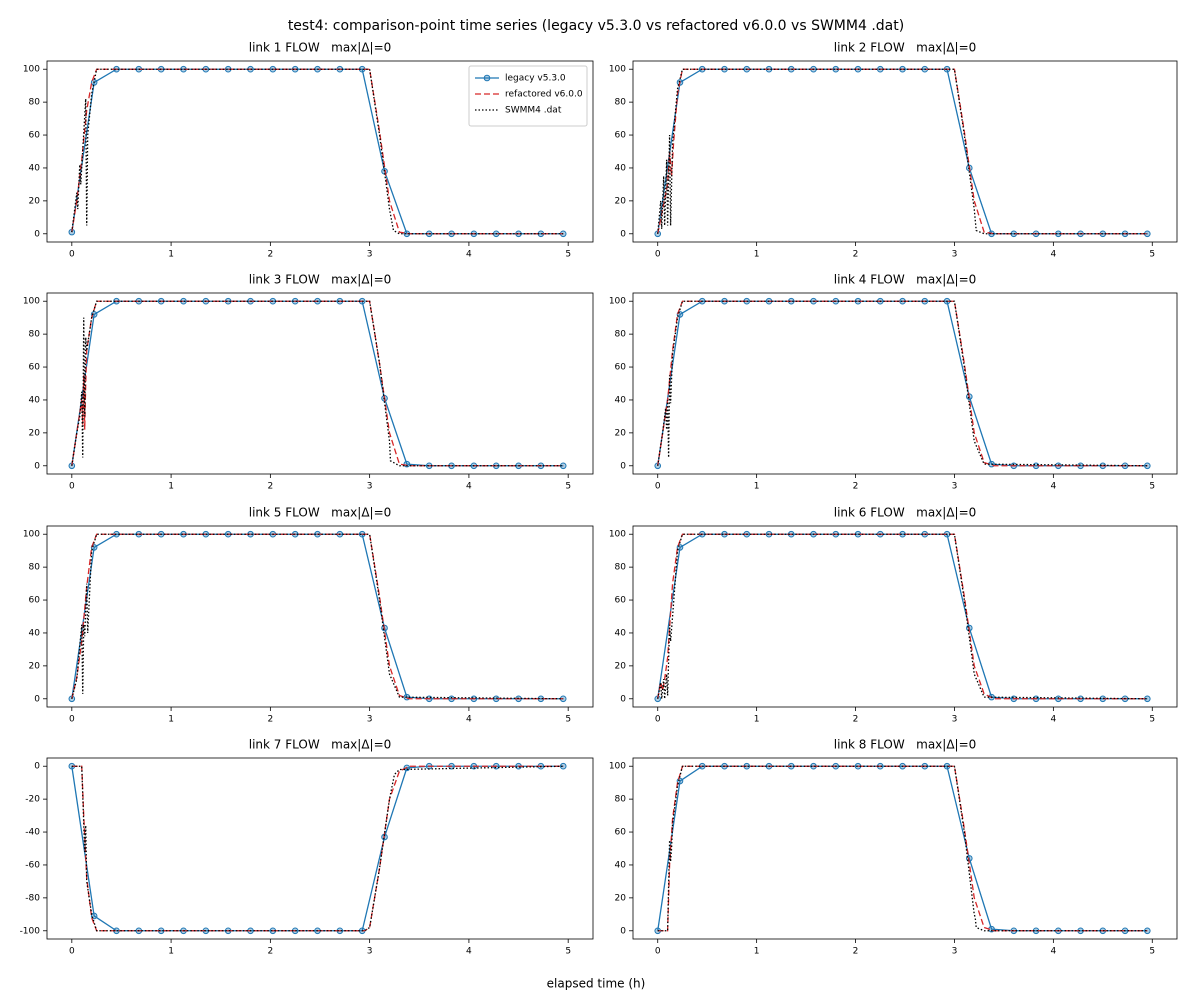  I want to click on legend-label: SWMM4 .dat, so click(533, 111).